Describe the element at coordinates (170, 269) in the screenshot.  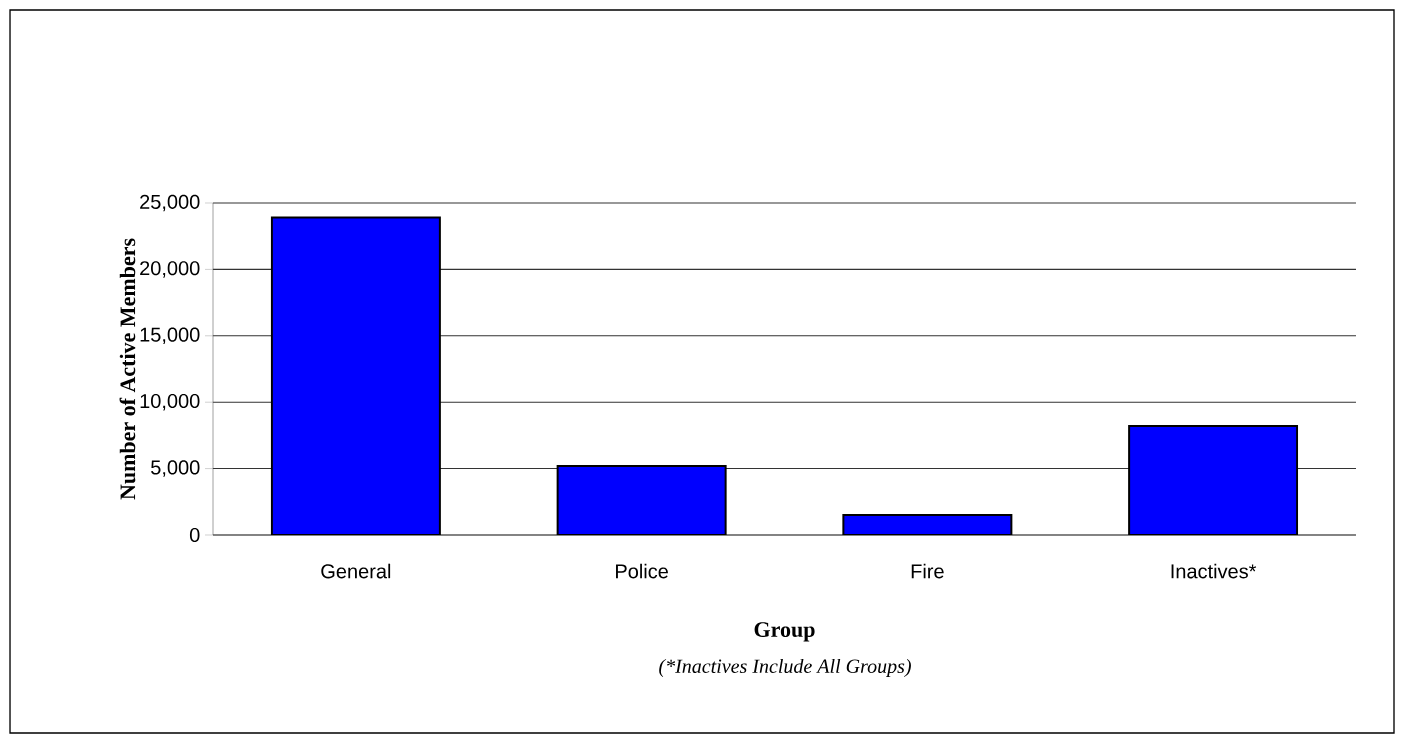
I see `y-tick-label: 20,000` at that location.